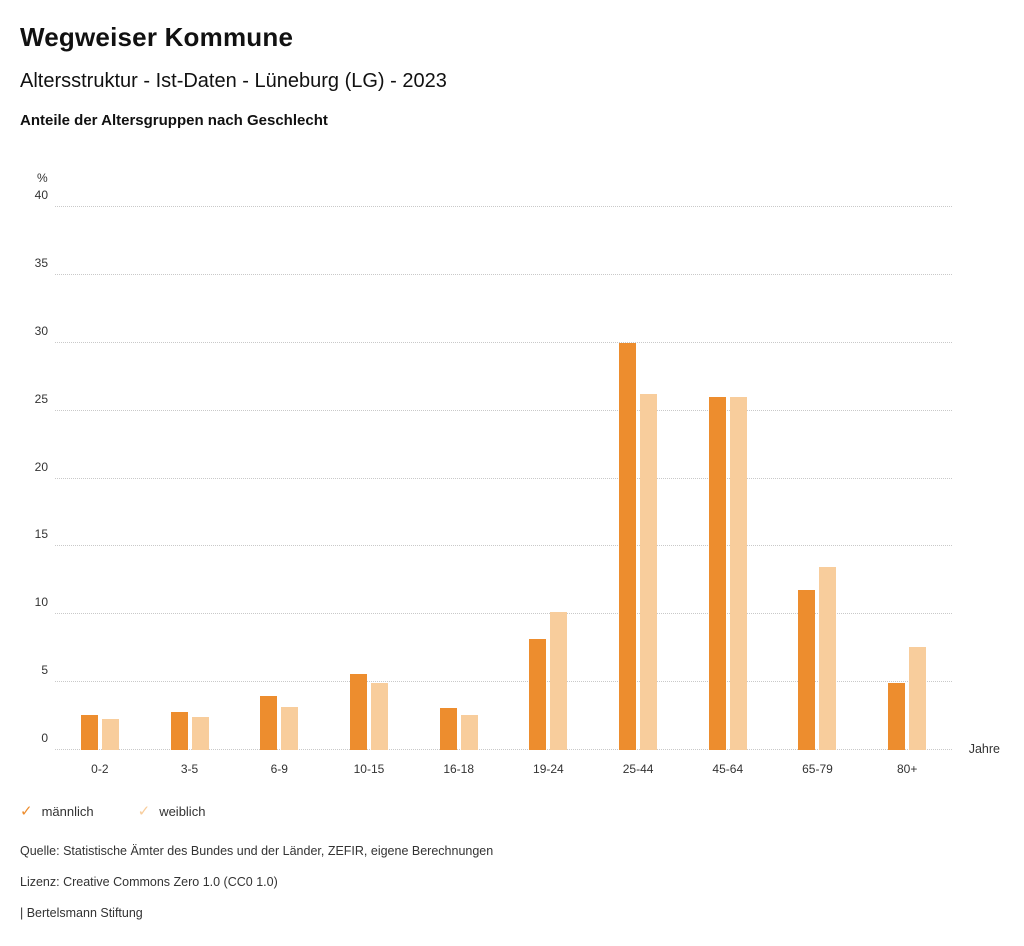 The height and width of the screenshot is (946, 1024). I want to click on x-tick-label-6-9: 6-9, so click(279, 769).